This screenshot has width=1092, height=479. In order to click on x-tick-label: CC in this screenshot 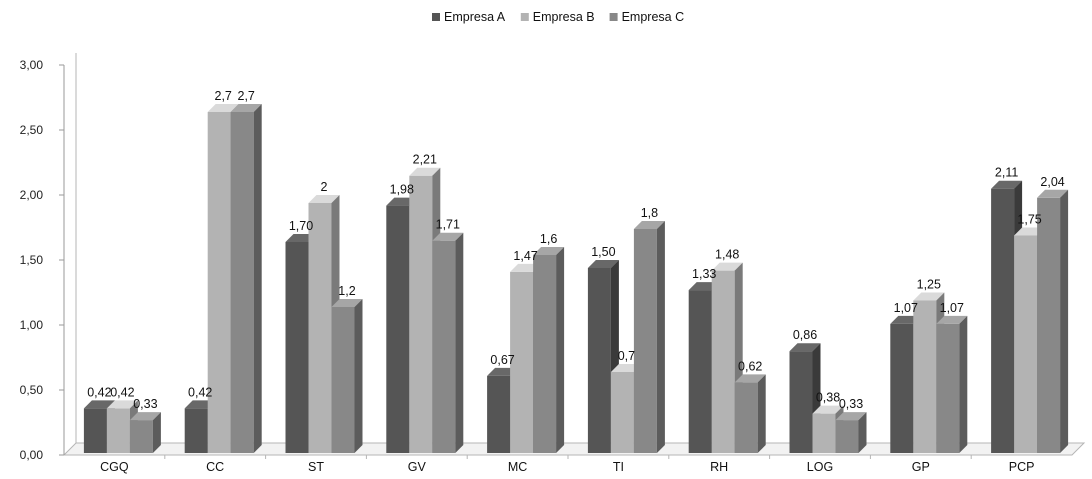, I will do `click(215, 467)`.